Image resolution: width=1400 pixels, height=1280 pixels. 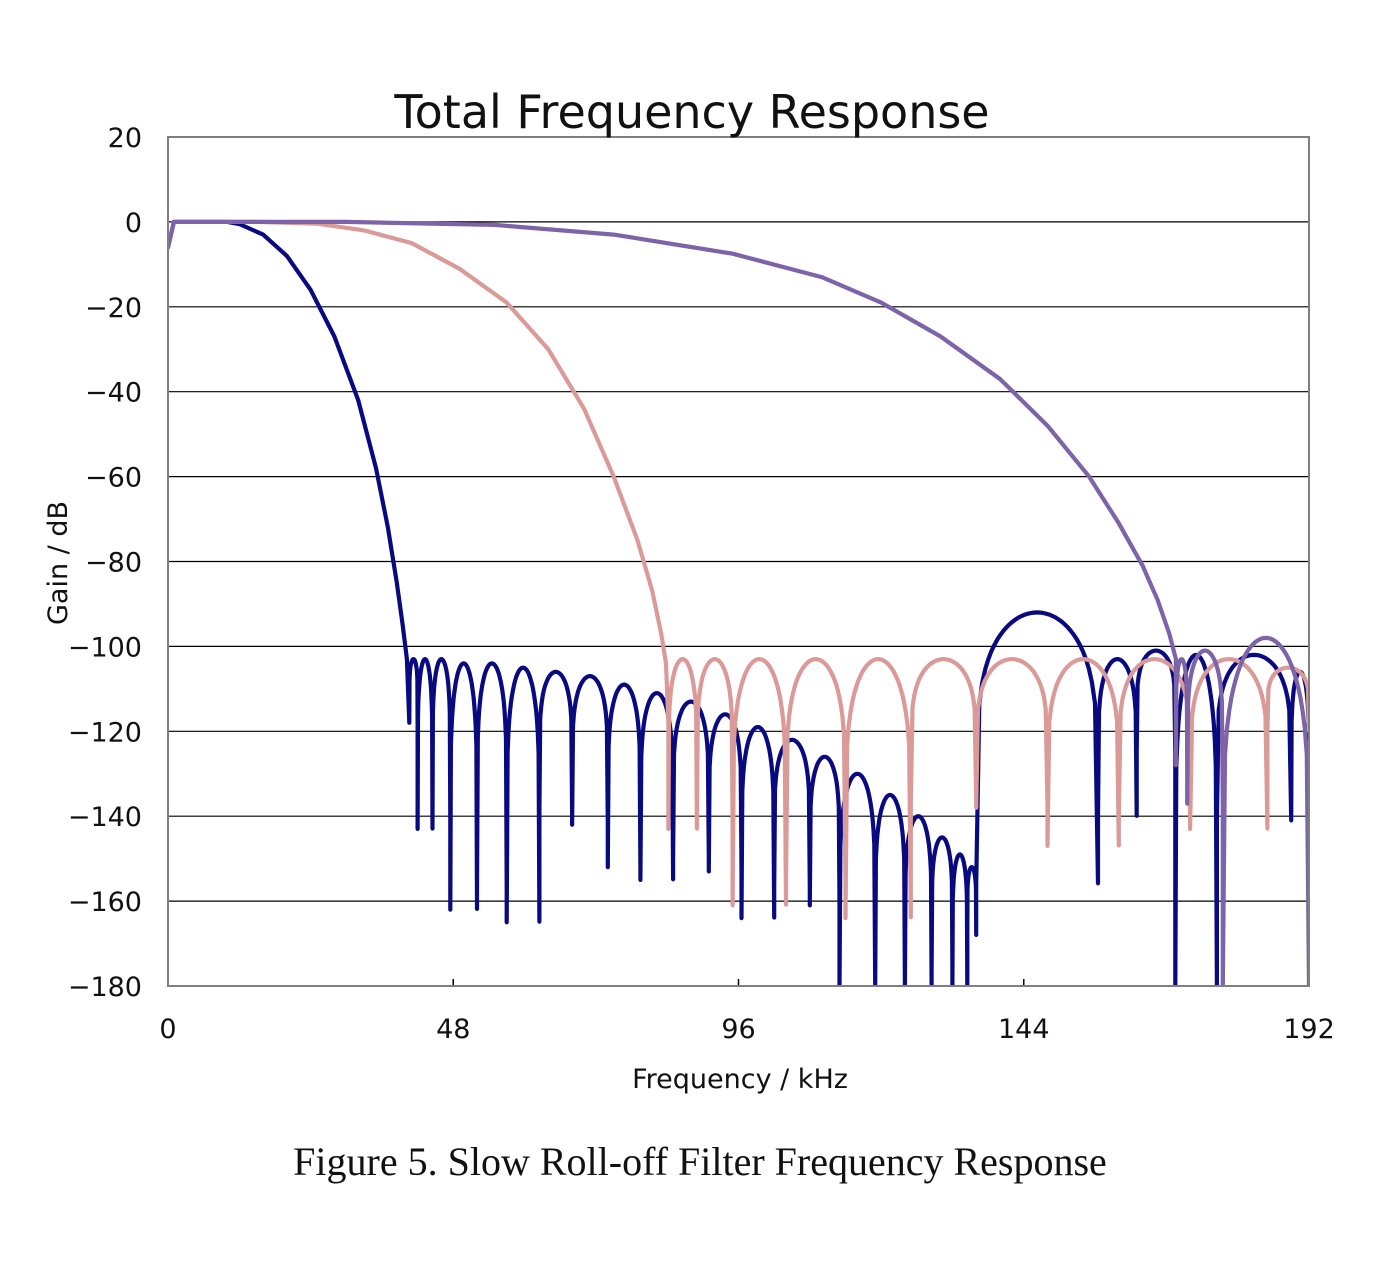 What do you see at coordinates (740, 1079) in the screenshot?
I see `x-axis-label: Frequency / kHz` at bounding box center [740, 1079].